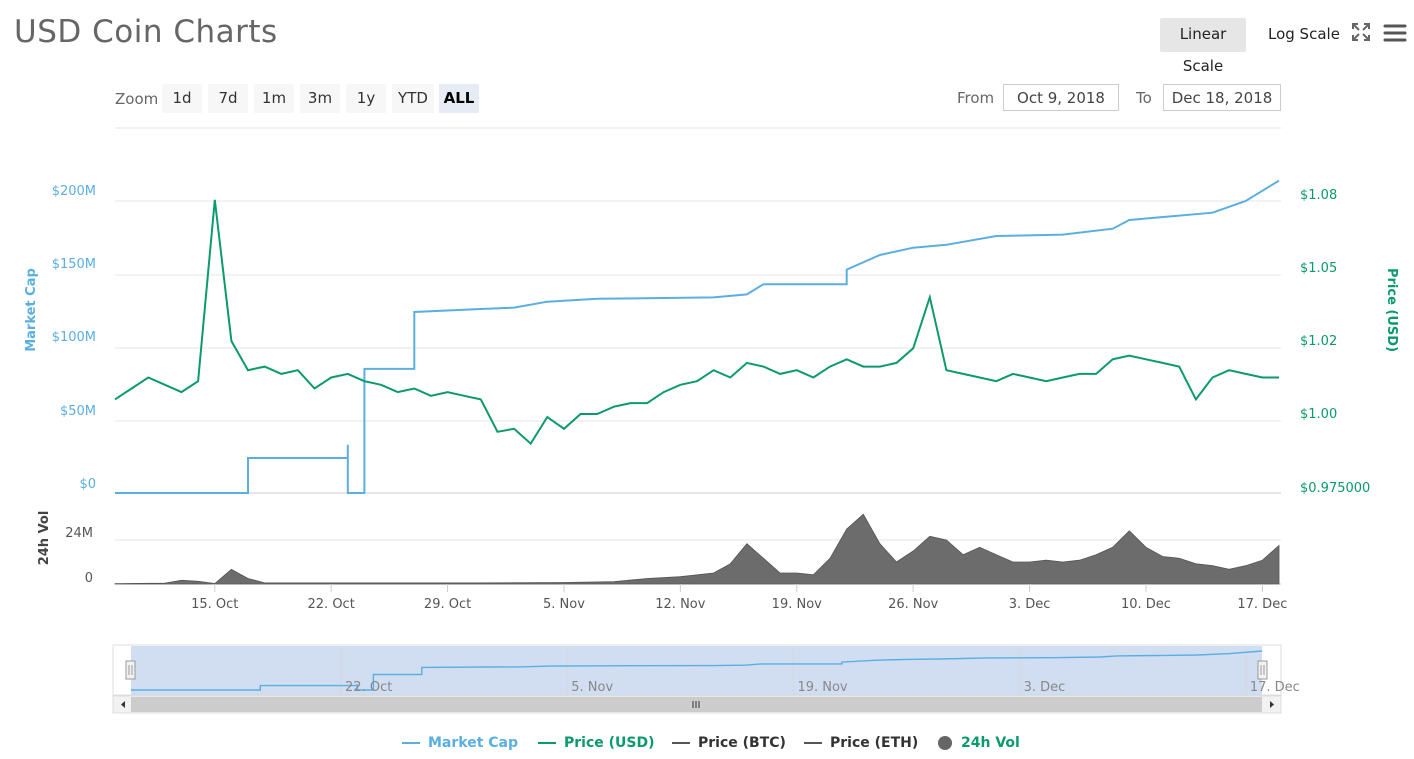  I want to click on navigator-tick-label: 17. Dec, so click(1275, 687).